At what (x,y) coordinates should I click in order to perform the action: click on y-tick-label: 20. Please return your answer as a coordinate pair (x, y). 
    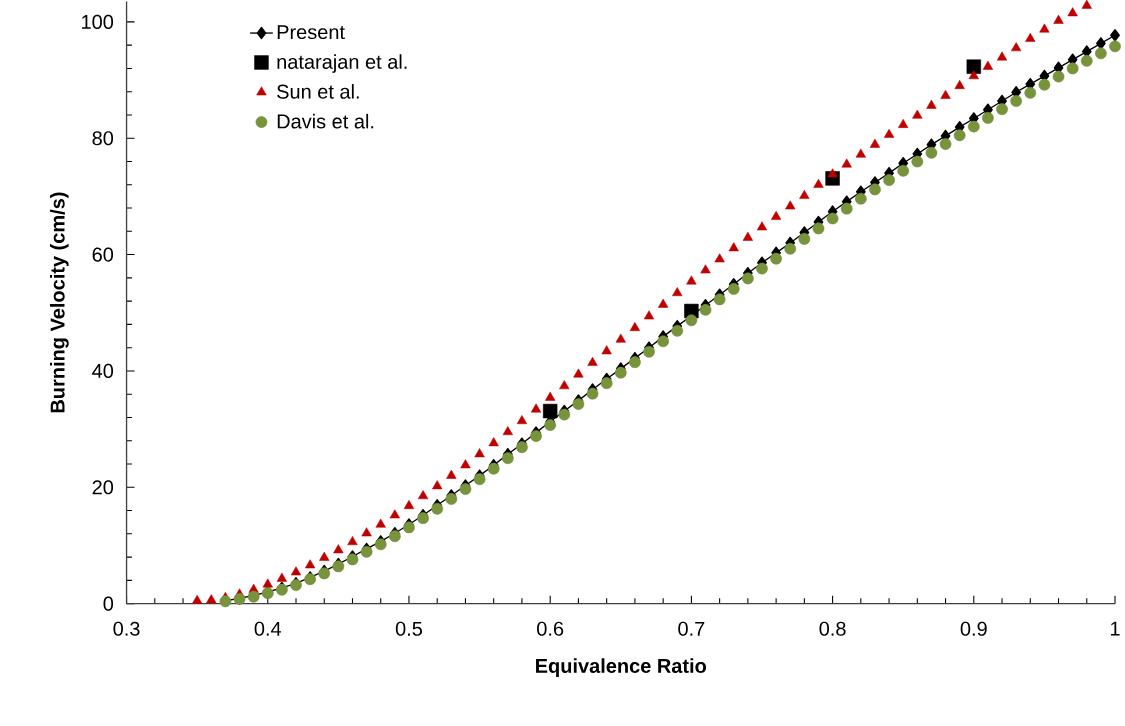
    Looking at the image, I should click on (103, 487).